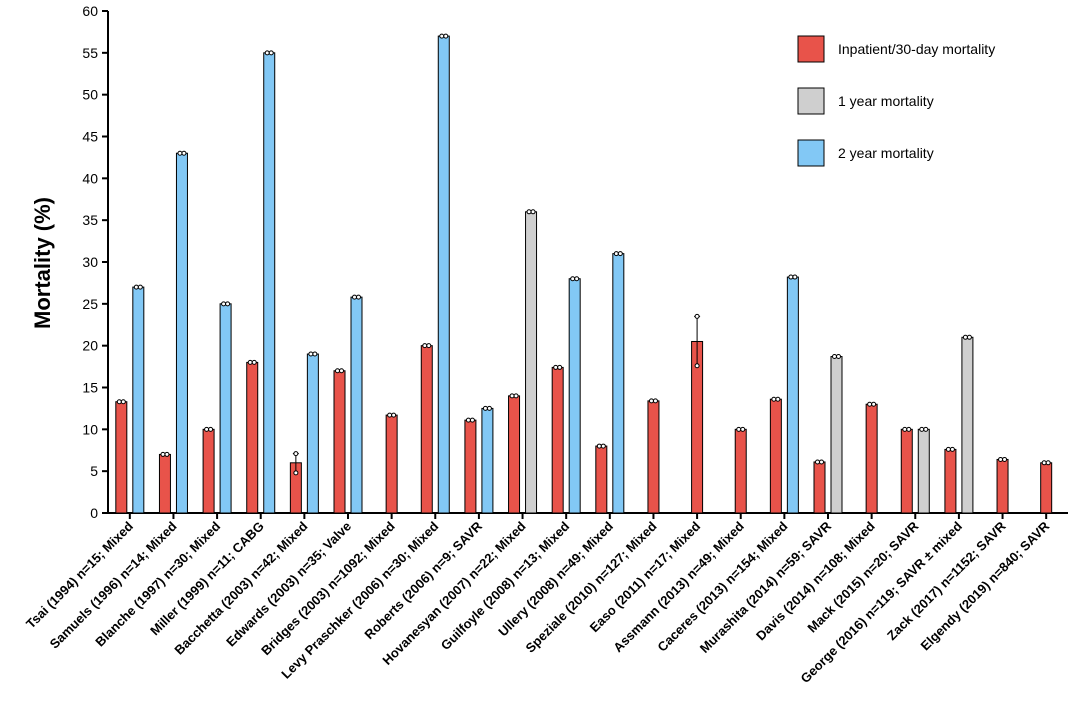 The width and height of the screenshot is (1084, 723). I want to click on y-tick-label: 55, so click(90, 53).